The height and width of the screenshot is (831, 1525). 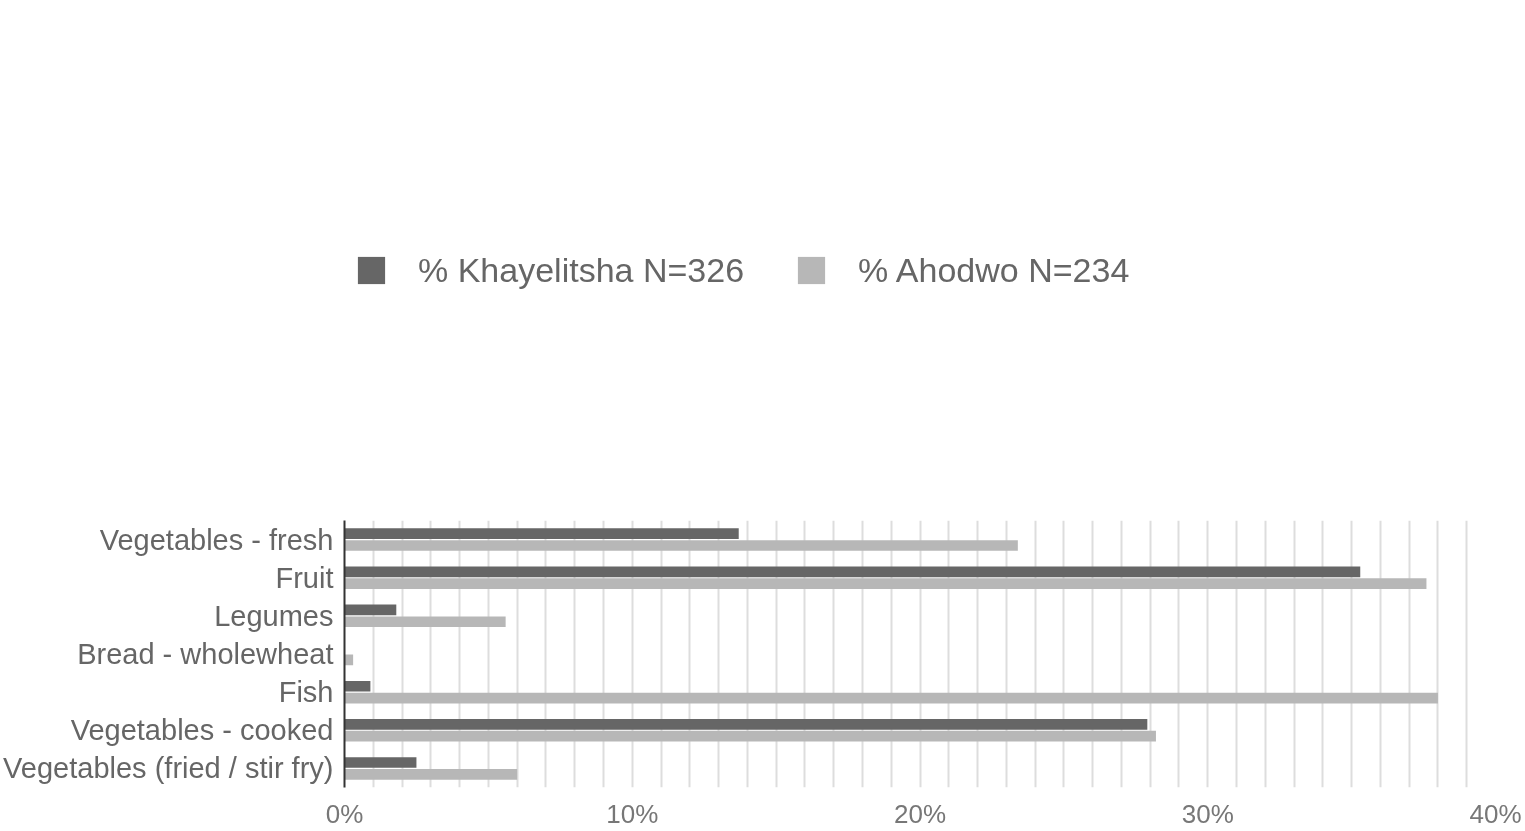 I want to click on x-tick-label: 10%, so click(x=632, y=813).